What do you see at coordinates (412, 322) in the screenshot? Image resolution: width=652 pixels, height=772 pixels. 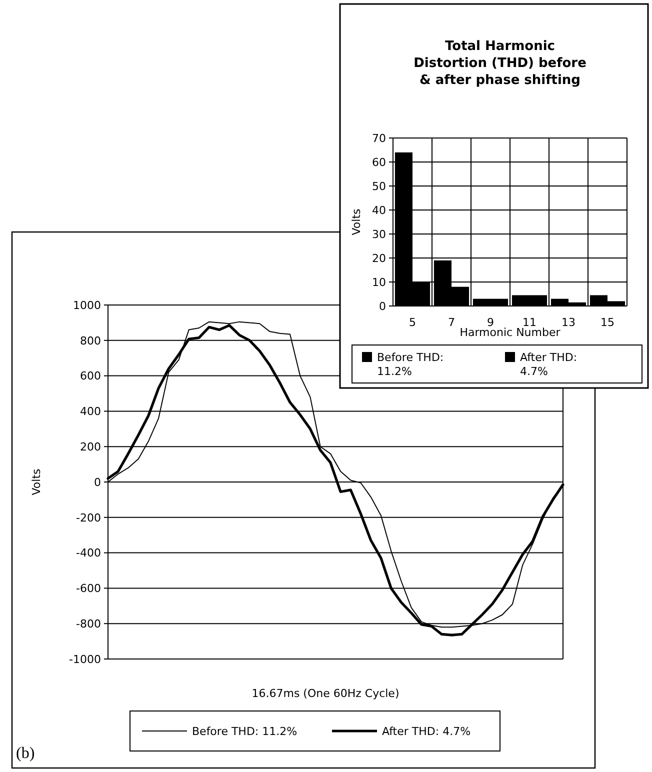 I see `x-tick-label: 5` at bounding box center [412, 322].